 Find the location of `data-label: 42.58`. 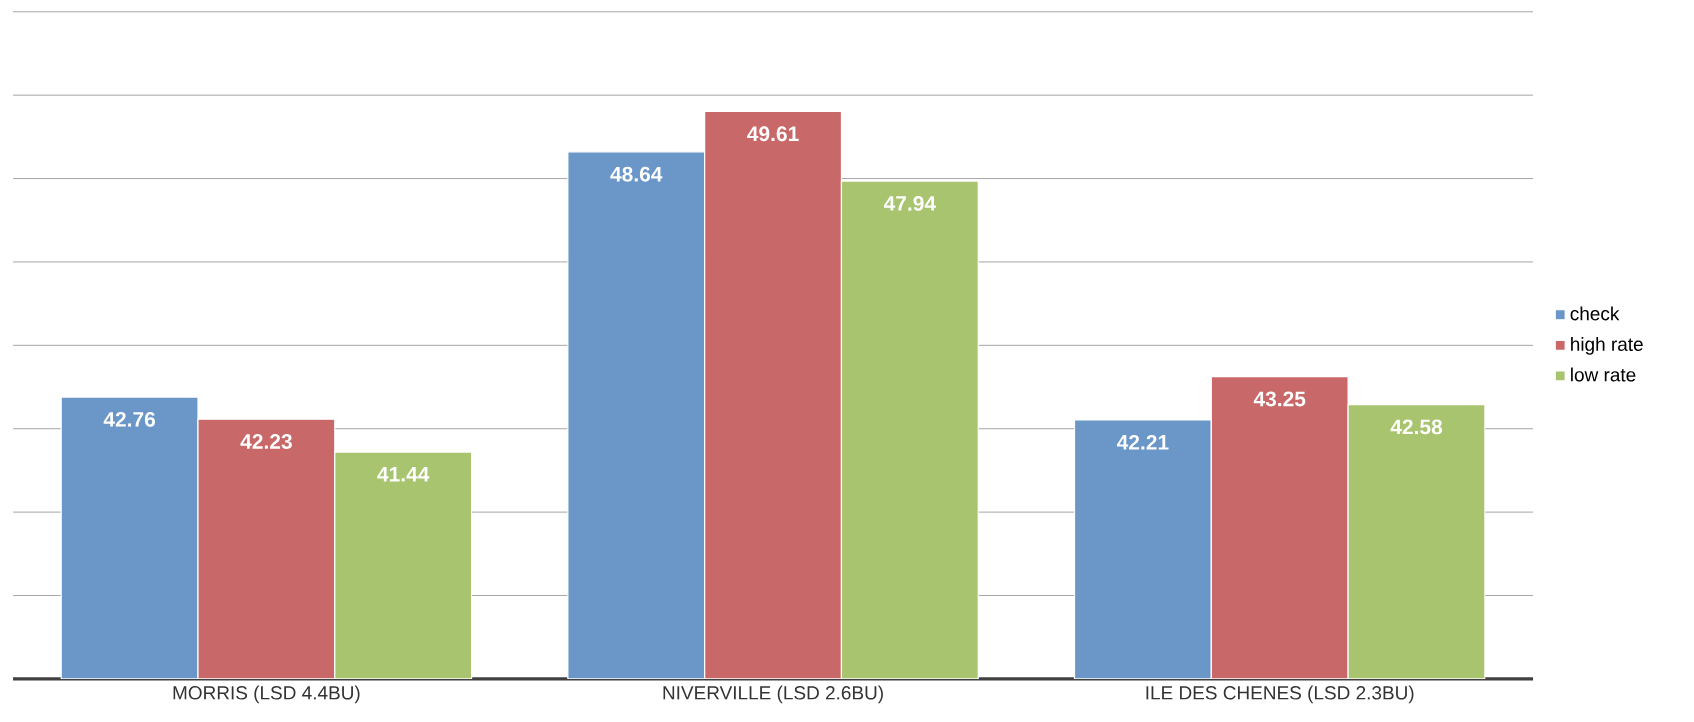

data-label: 42.58 is located at coordinates (1416, 427).